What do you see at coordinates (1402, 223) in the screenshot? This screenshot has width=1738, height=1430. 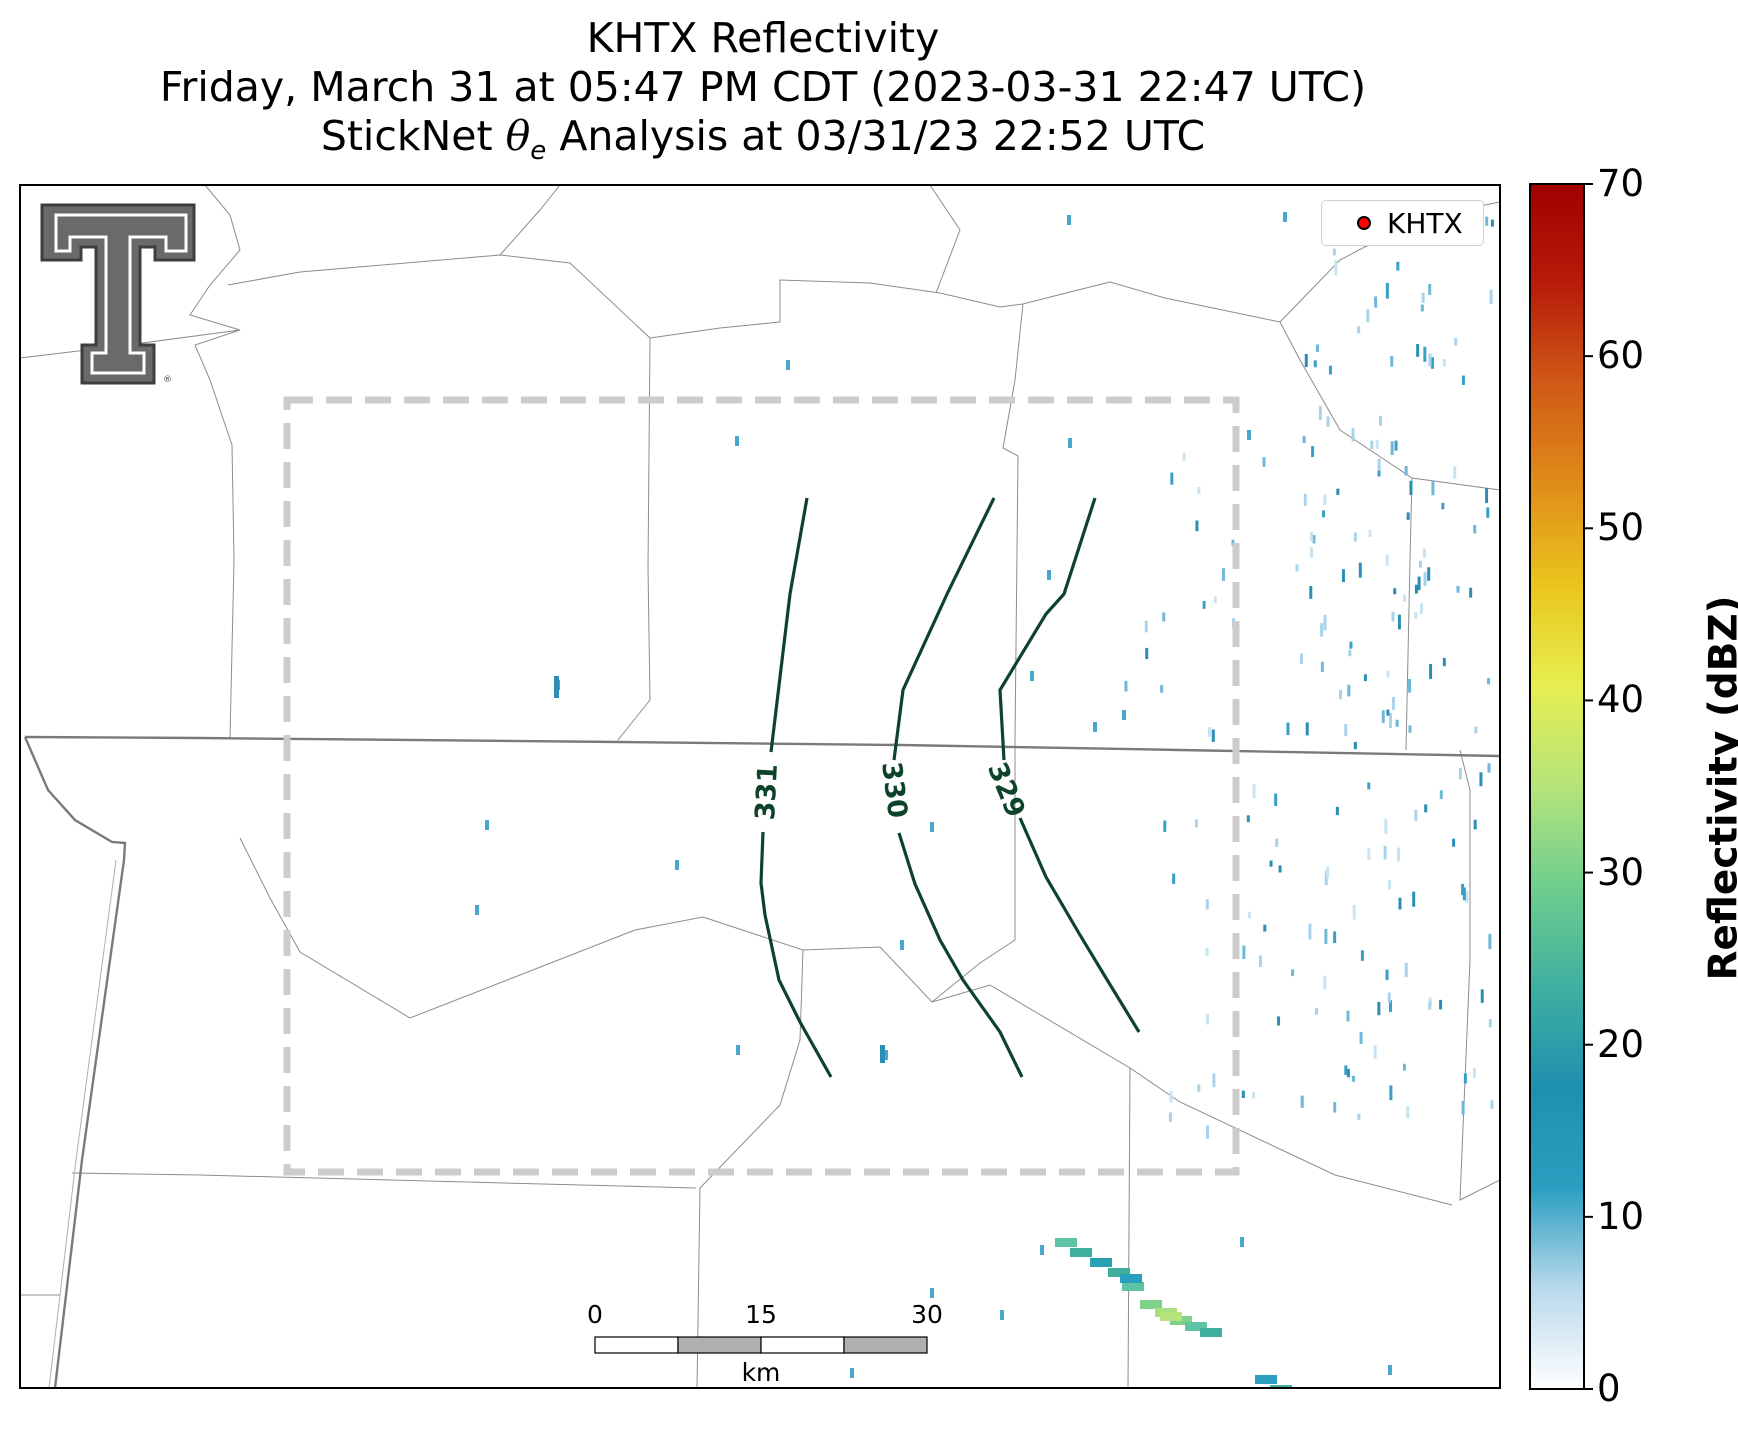 I see `legend: KHTX` at bounding box center [1402, 223].